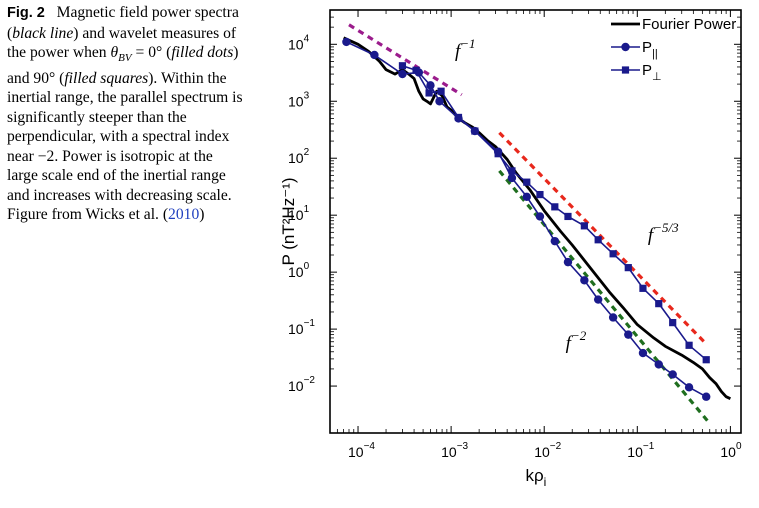  I want to click on legend: Fourier Power P|| P⊥, so click(673, 49).